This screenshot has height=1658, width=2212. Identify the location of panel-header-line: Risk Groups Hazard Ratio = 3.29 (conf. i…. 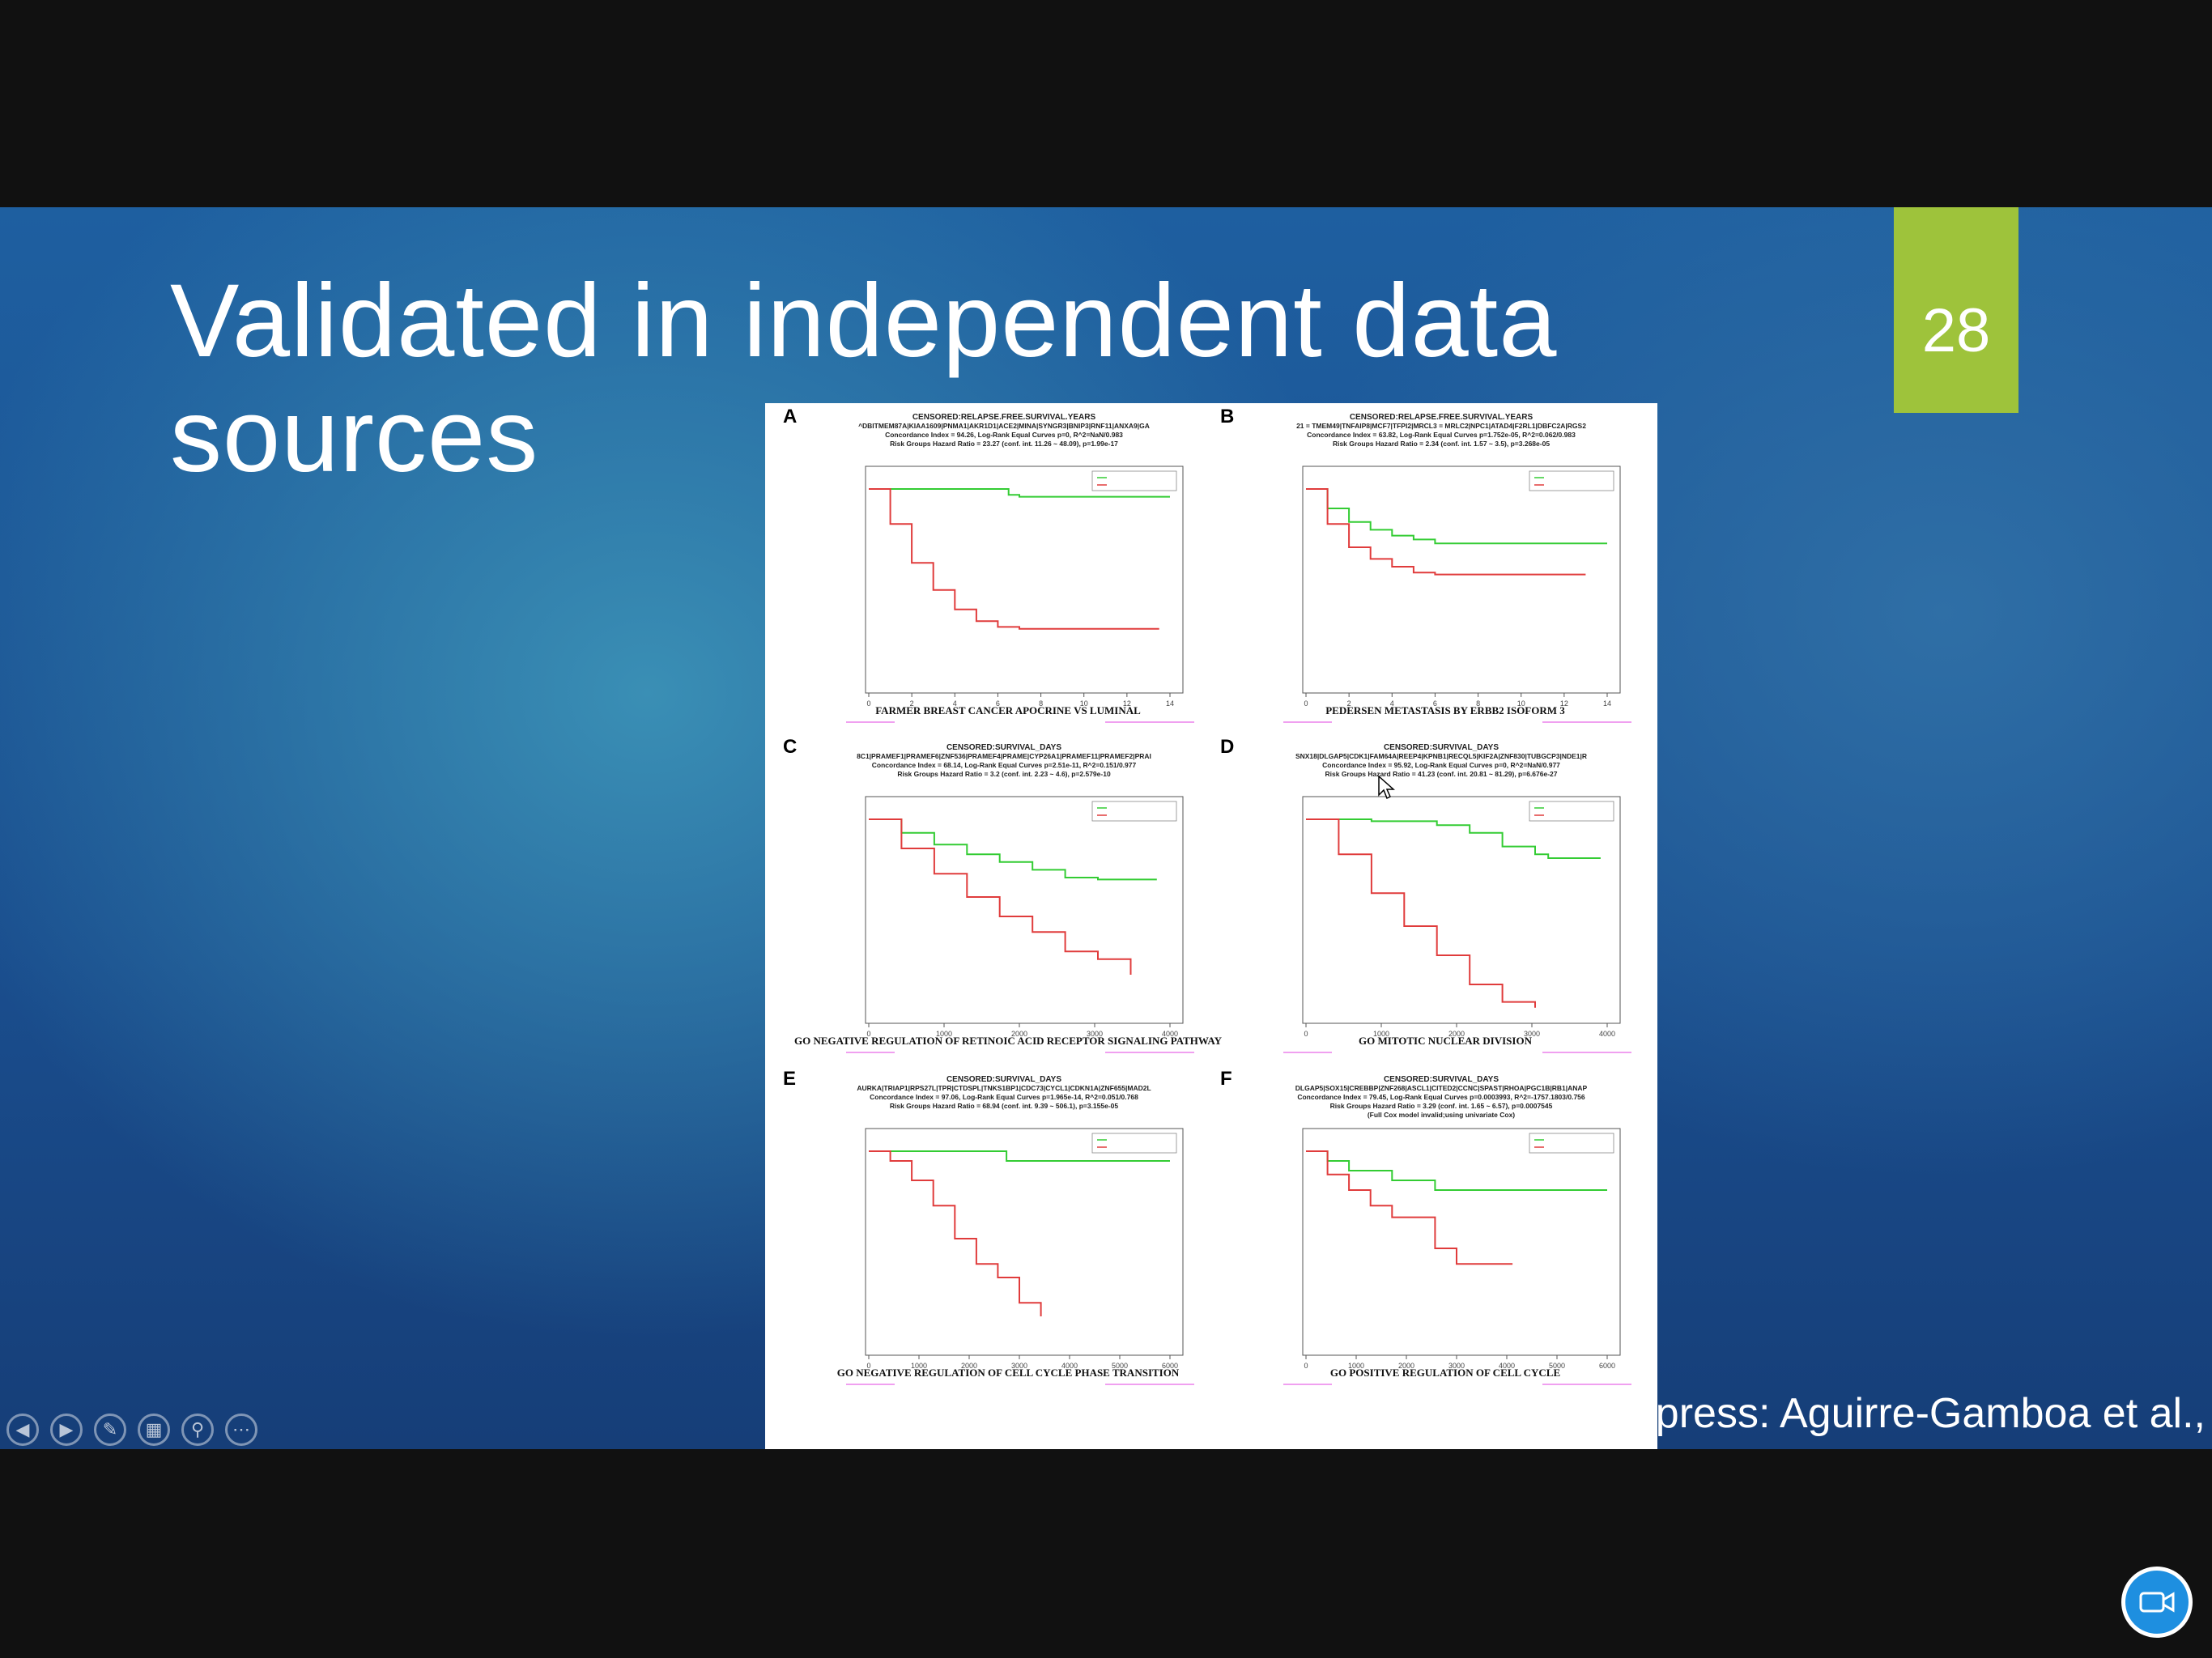
(1441, 1106).